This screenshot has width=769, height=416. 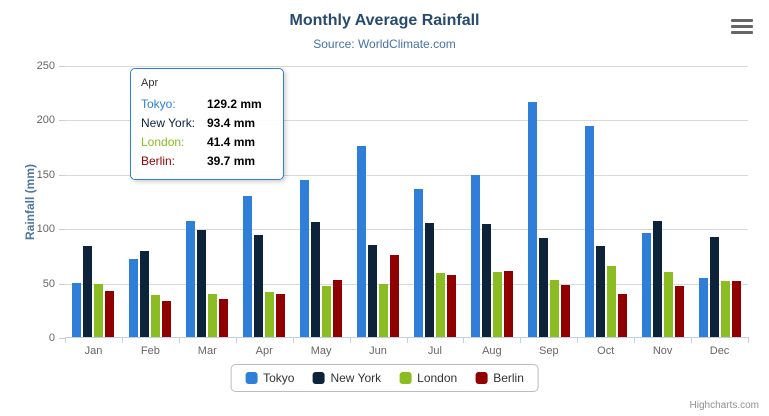 What do you see at coordinates (327, 311) in the screenshot?
I see `bar-london-may` at bounding box center [327, 311].